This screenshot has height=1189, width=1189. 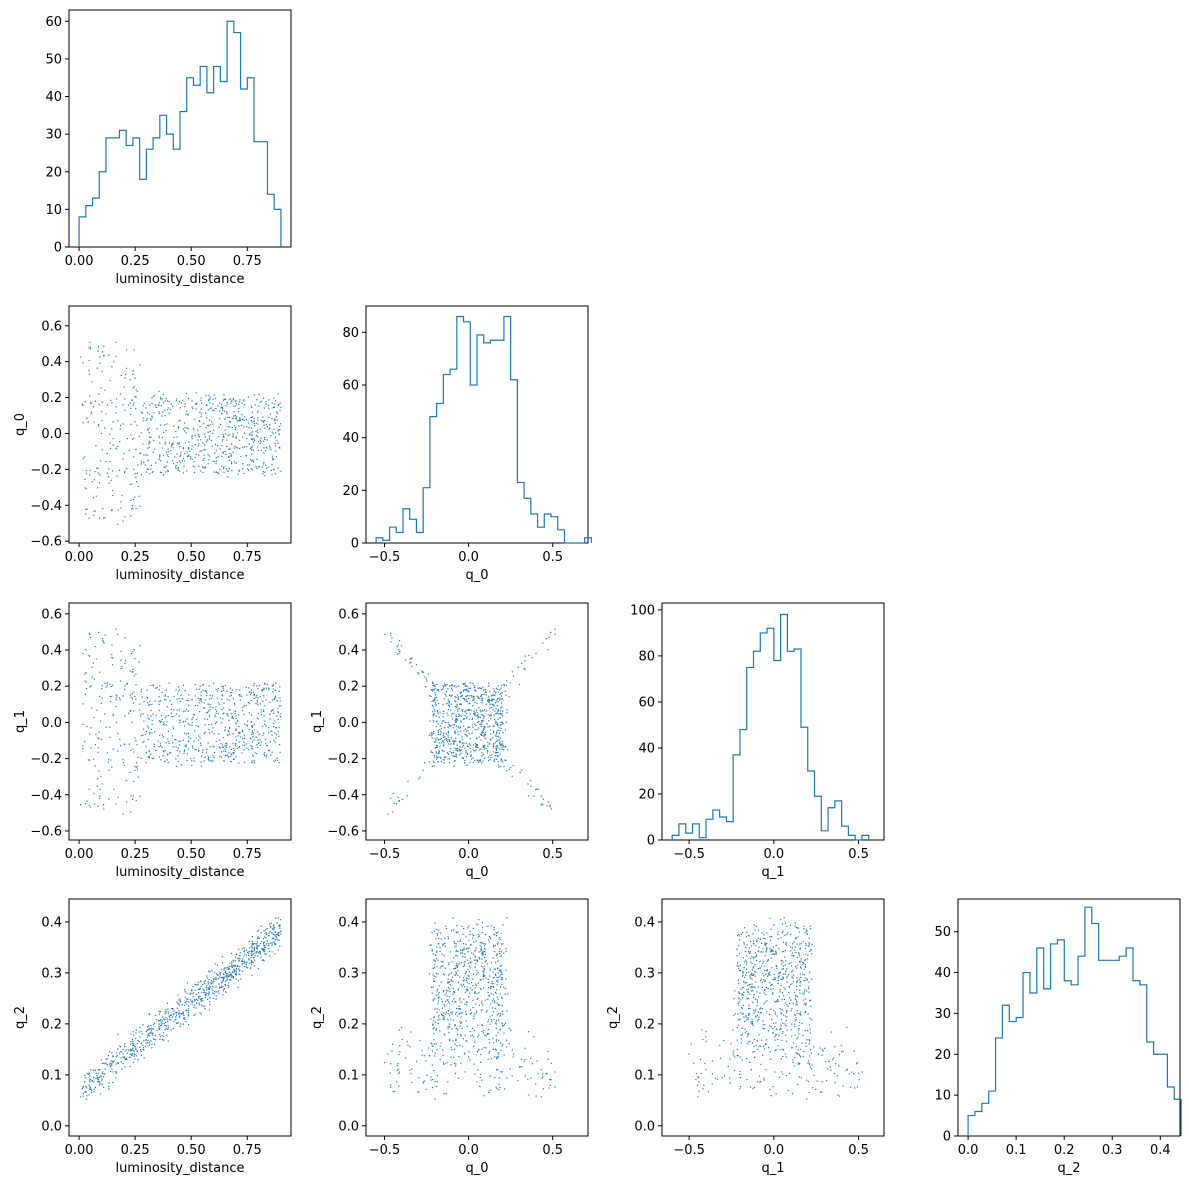 I want to click on x-tick-label: 0.50, so click(x=191, y=261).